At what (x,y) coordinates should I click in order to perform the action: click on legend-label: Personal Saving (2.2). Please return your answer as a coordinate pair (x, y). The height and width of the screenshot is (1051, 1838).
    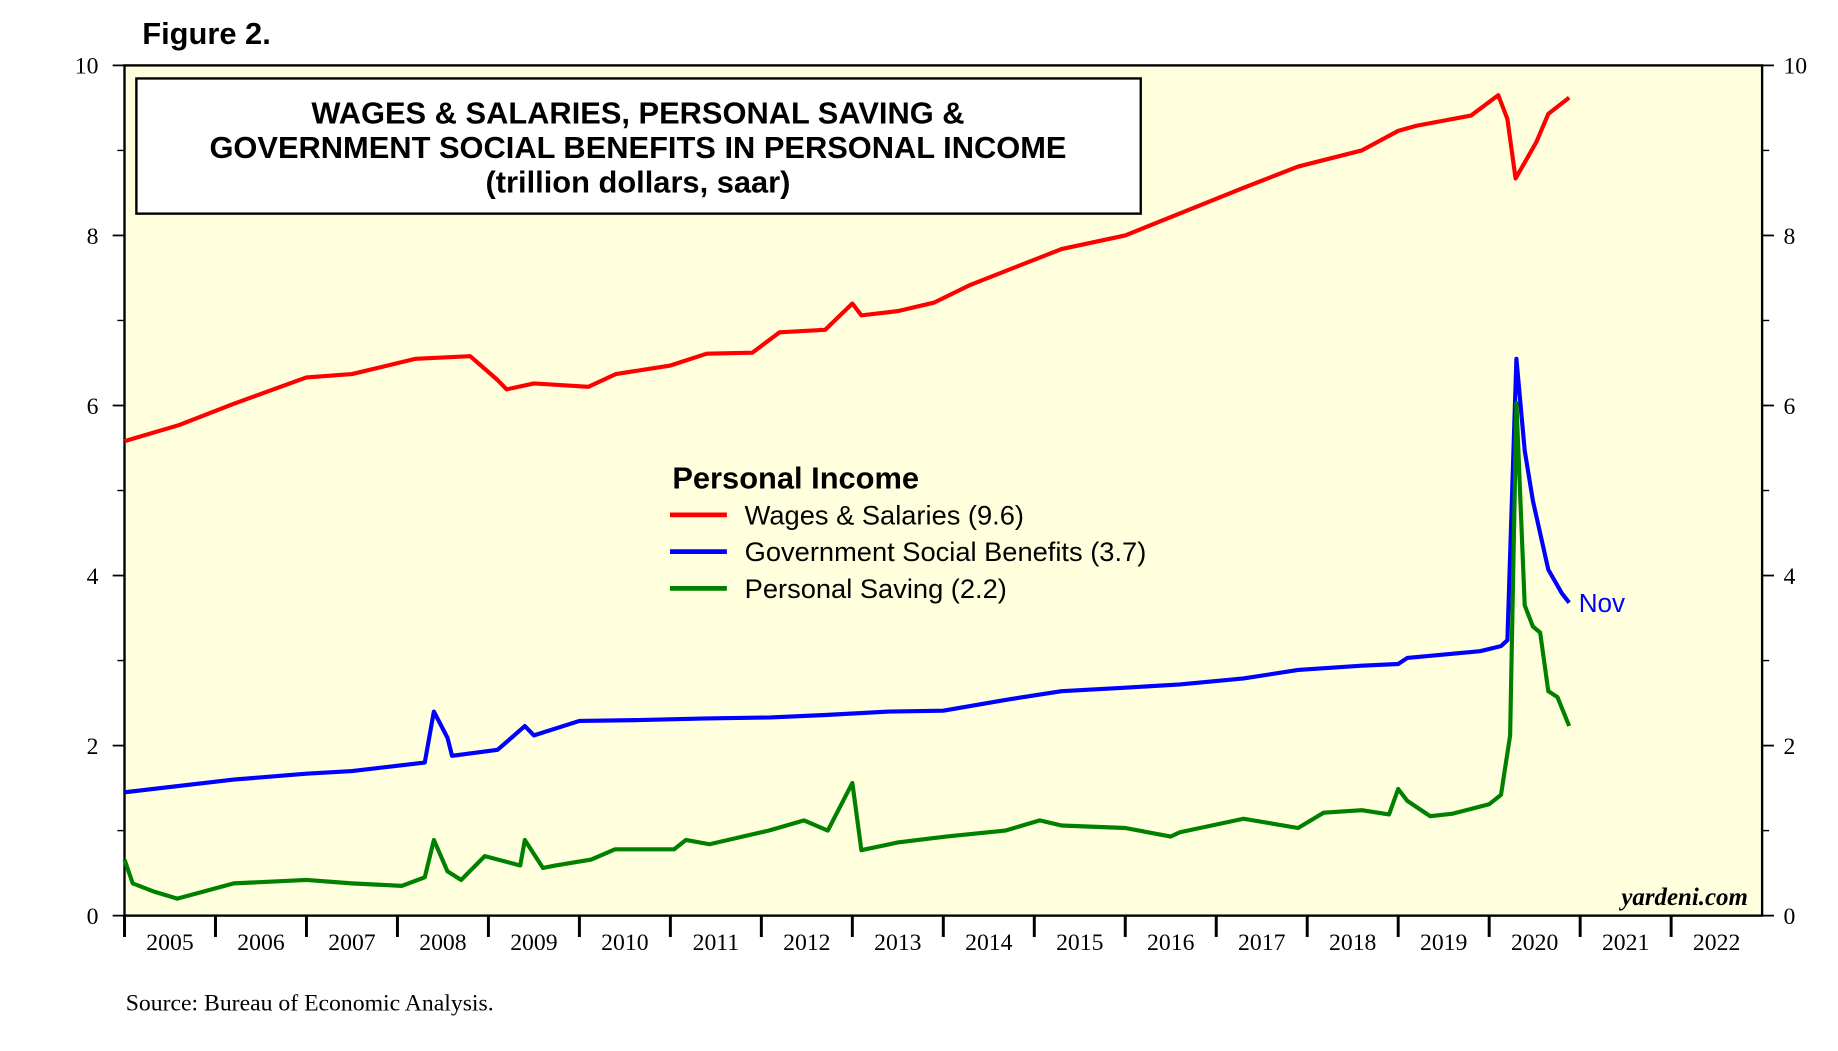
    Looking at the image, I should click on (876, 588).